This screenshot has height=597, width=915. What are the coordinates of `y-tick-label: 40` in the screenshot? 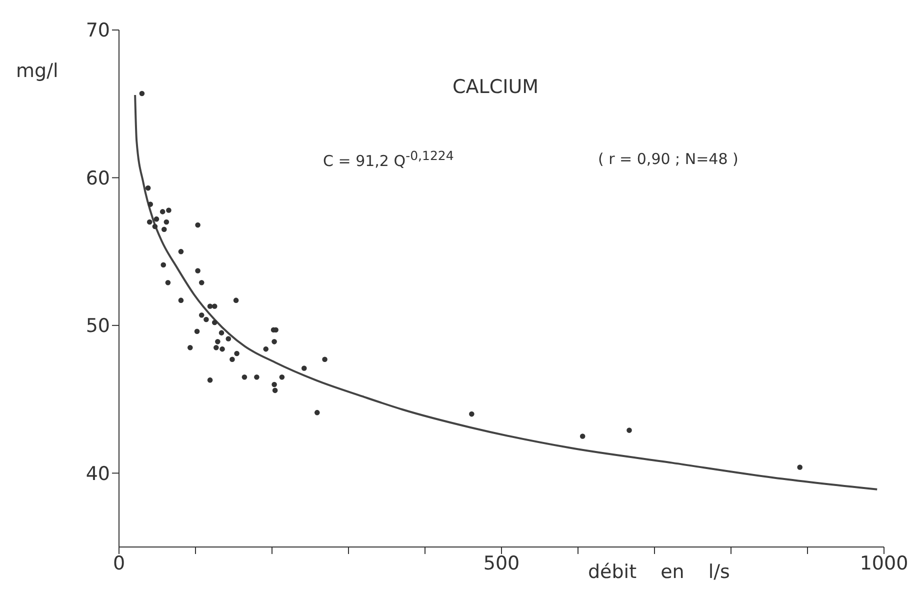 It's located at (98, 473).